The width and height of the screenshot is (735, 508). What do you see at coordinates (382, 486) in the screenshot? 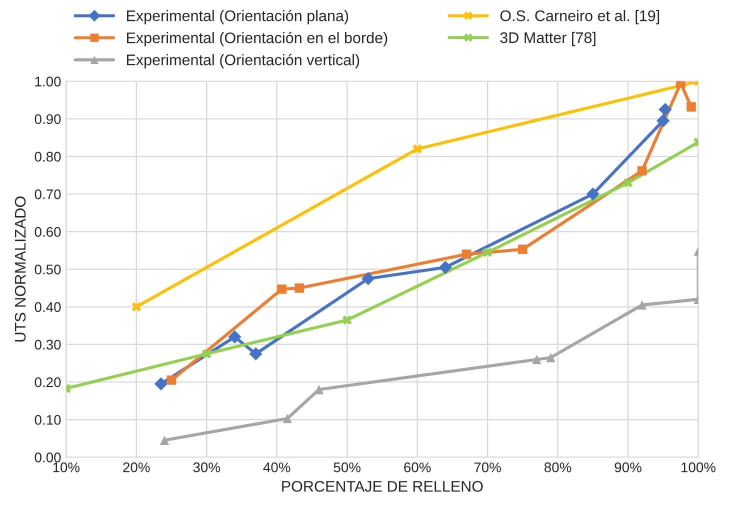
I see `x-axis-title: PORCENTAJE DE RELLENO` at bounding box center [382, 486].